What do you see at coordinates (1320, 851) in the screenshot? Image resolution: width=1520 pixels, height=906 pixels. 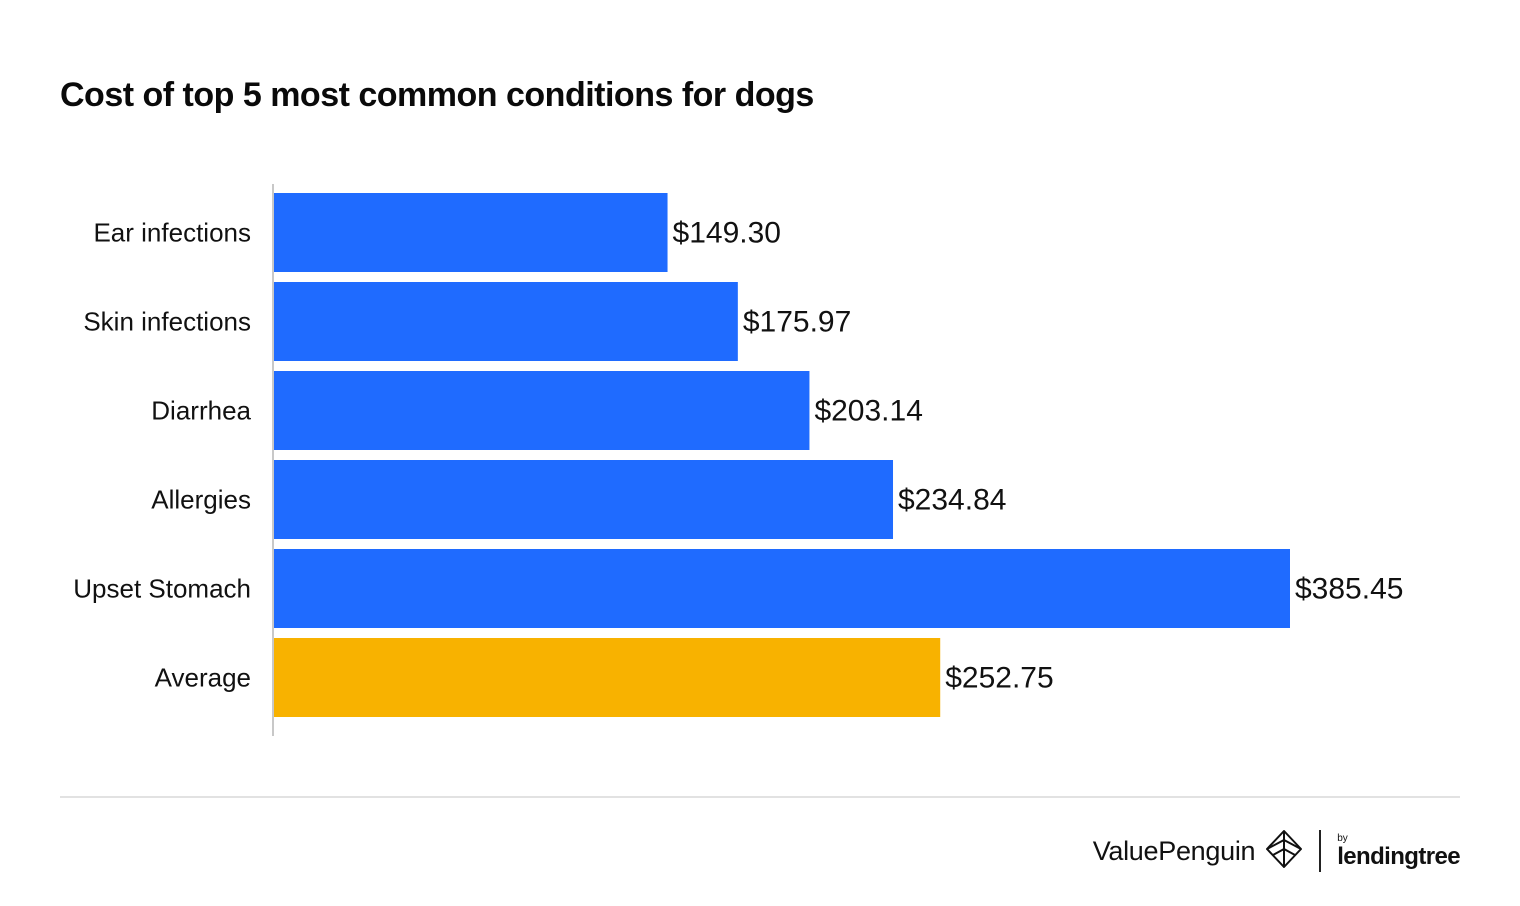 I see `brand-separator` at bounding box center [1320, 851].